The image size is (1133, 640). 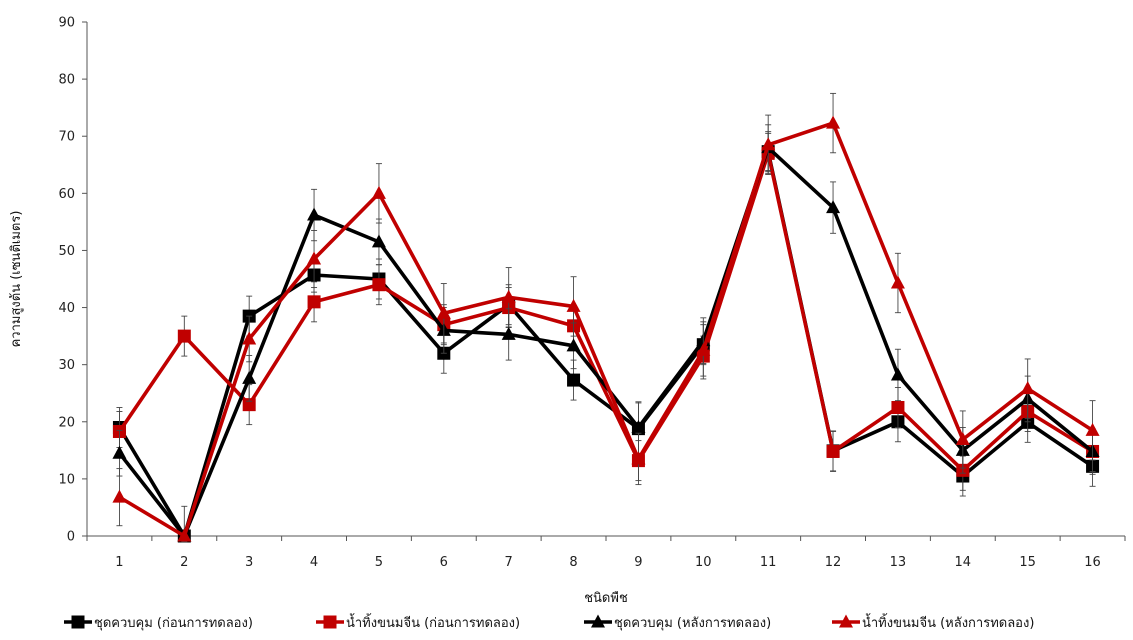 I want to click on x-tick-label: 14, so click(x=963, y=562).